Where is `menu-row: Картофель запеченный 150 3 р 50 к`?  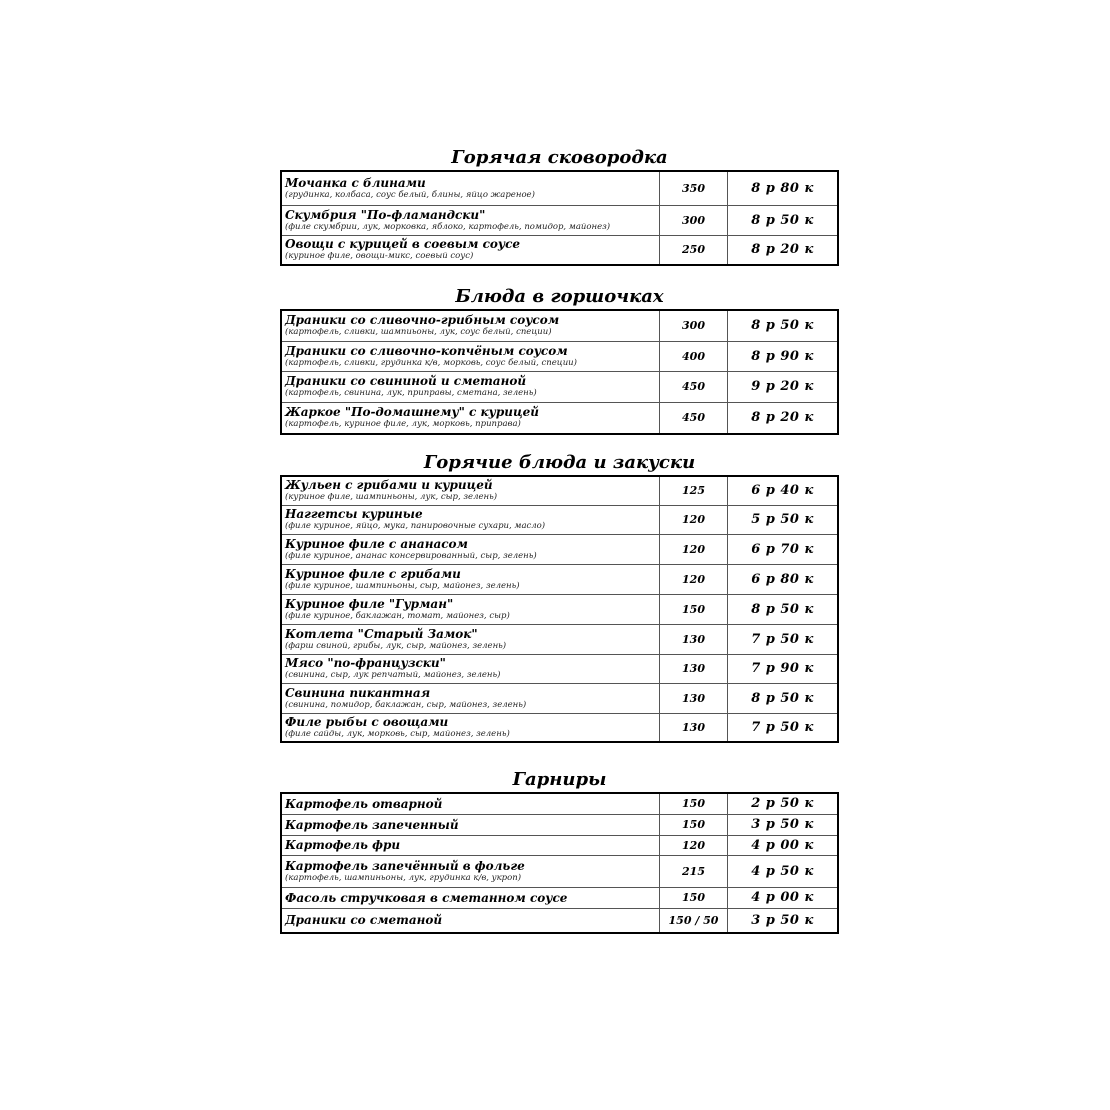
menu-row: Картофель запеченный 150 3 р 50 к is located at coordinates (559, 824).